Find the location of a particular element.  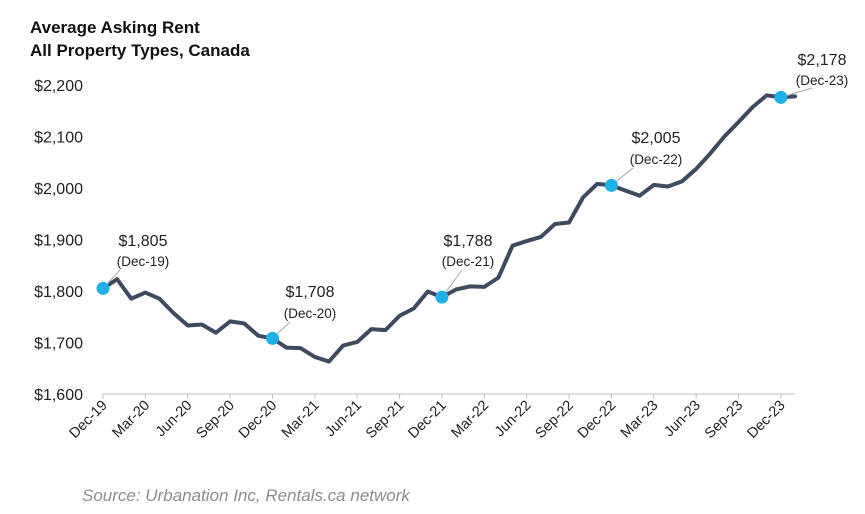

chart-title: Average Asking Rent is located at coordinates (115, 27).